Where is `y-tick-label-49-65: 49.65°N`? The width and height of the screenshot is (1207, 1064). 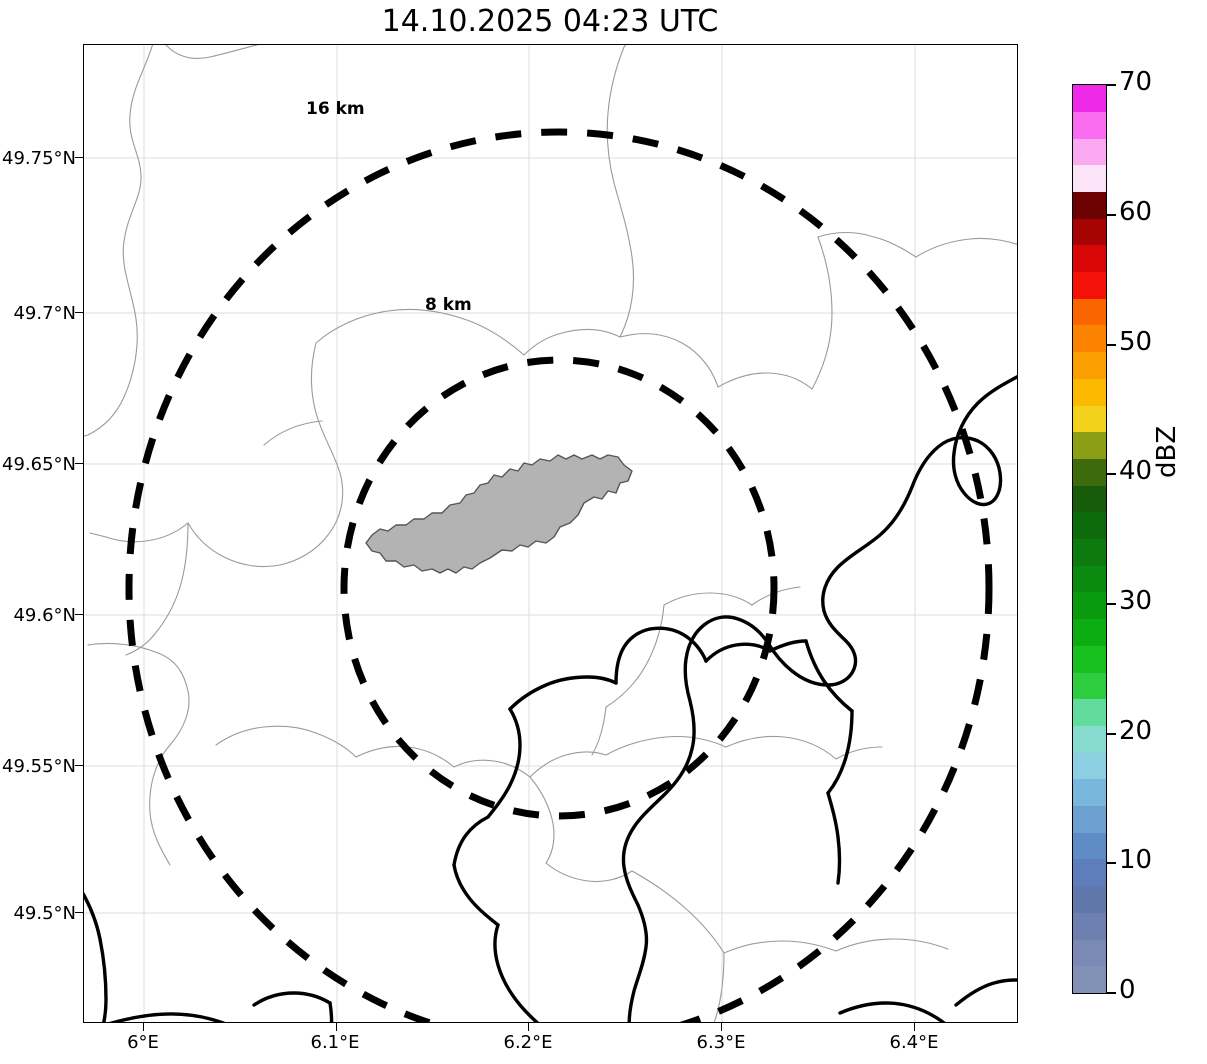
y-tick-label-49-65: 49.65°N is located at coordinates (39, 464).